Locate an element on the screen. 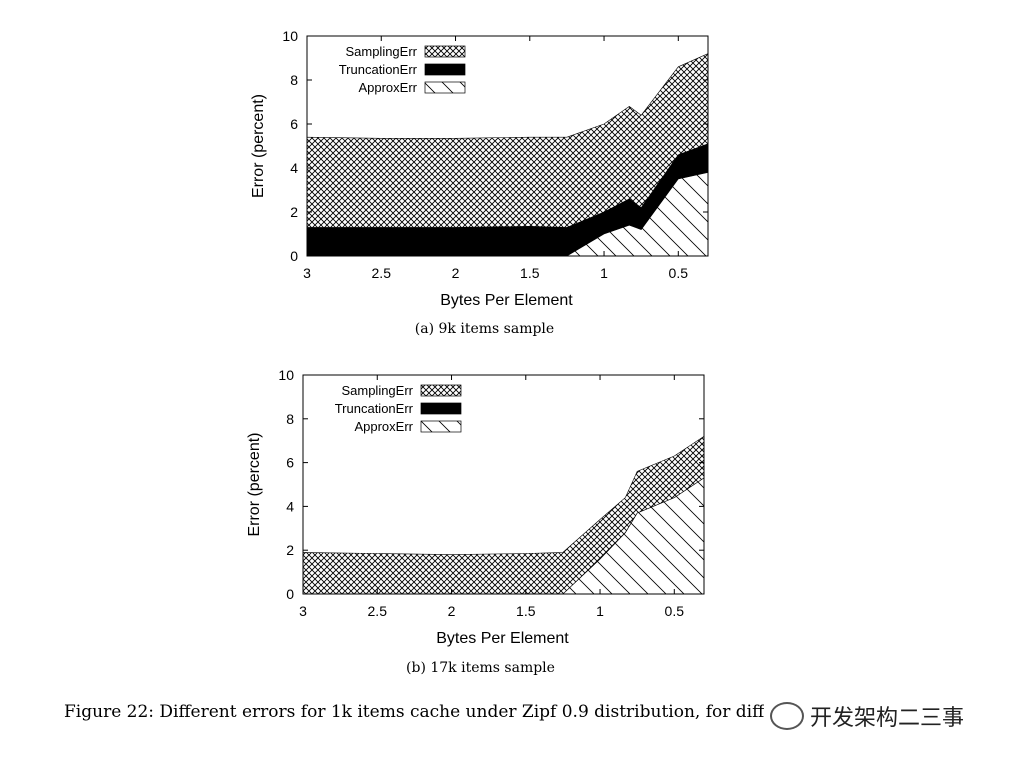  watermark: 开发架构二三事 is located at coordinates (867, 716).